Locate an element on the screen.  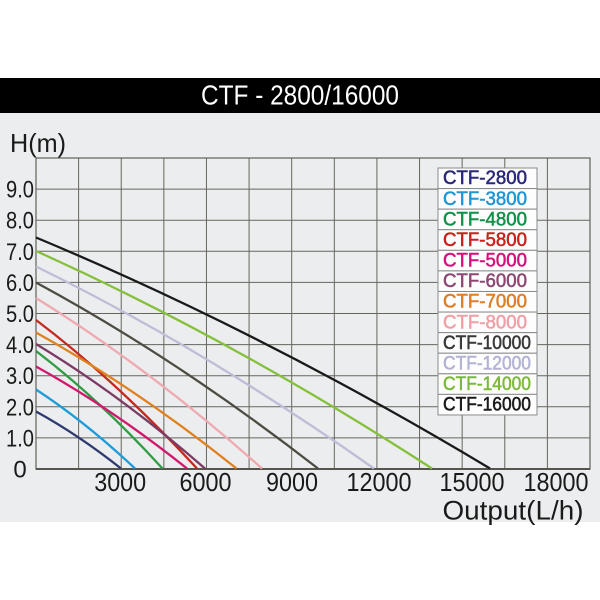
svg-text: CTF-10000 is located at coordinates (487, 343).